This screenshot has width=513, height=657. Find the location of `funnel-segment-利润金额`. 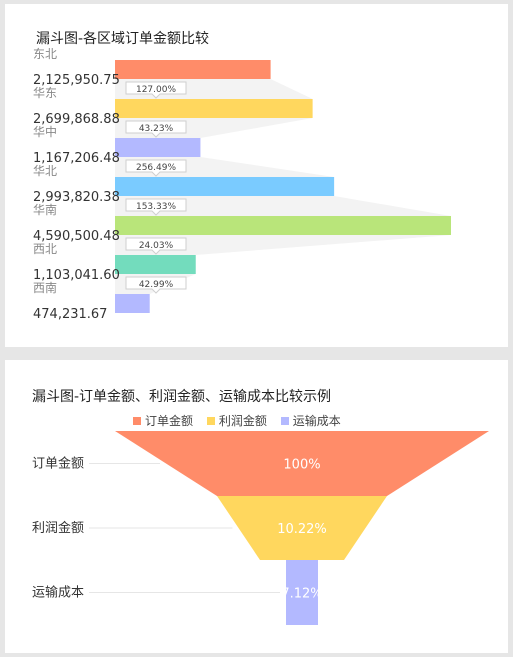

funnel-segment-利润金额 is located at coordinates (302, 528).